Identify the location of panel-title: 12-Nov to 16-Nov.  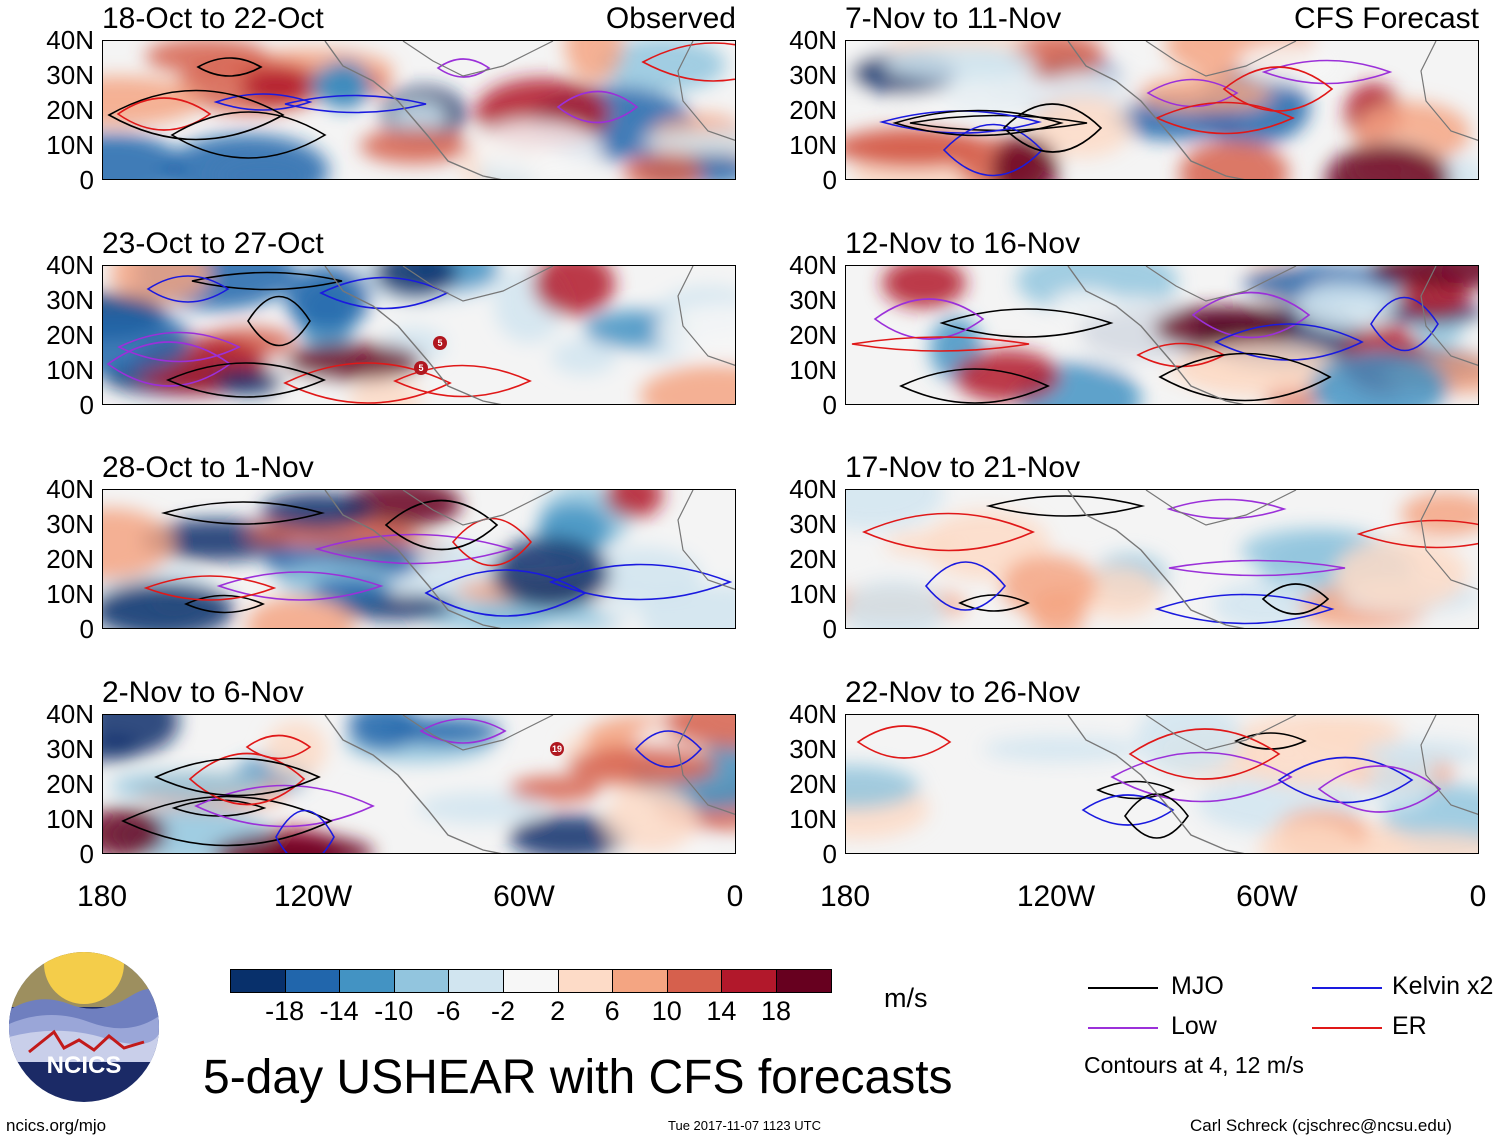
(963, 243).